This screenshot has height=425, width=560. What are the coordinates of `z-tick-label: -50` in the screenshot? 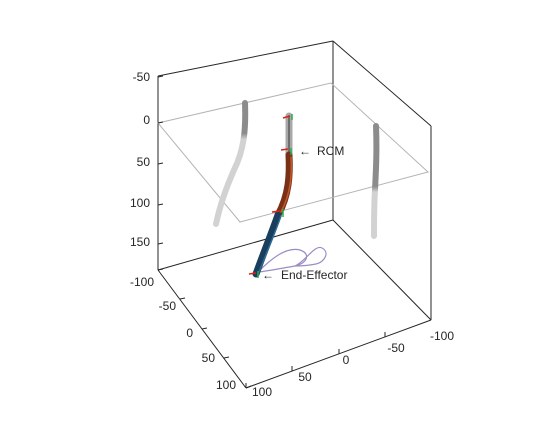 It's located at (142, 77).